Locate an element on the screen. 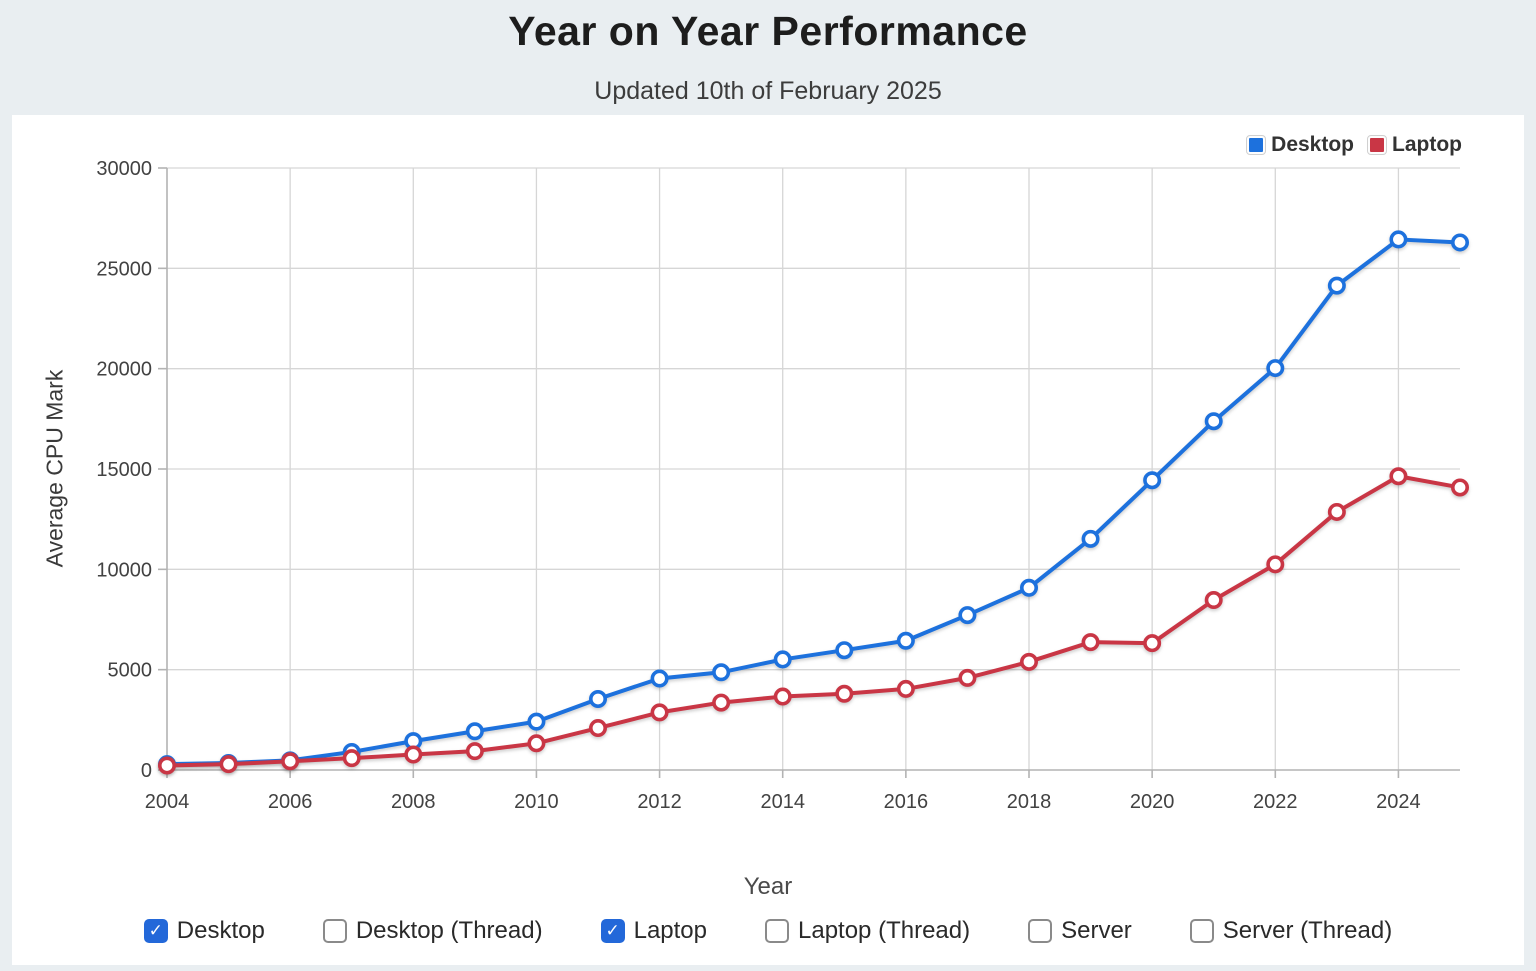 This screenshot has width=1536, height=971. checkbox-server-thread: ✓ is located at coordinates (1201, 931).